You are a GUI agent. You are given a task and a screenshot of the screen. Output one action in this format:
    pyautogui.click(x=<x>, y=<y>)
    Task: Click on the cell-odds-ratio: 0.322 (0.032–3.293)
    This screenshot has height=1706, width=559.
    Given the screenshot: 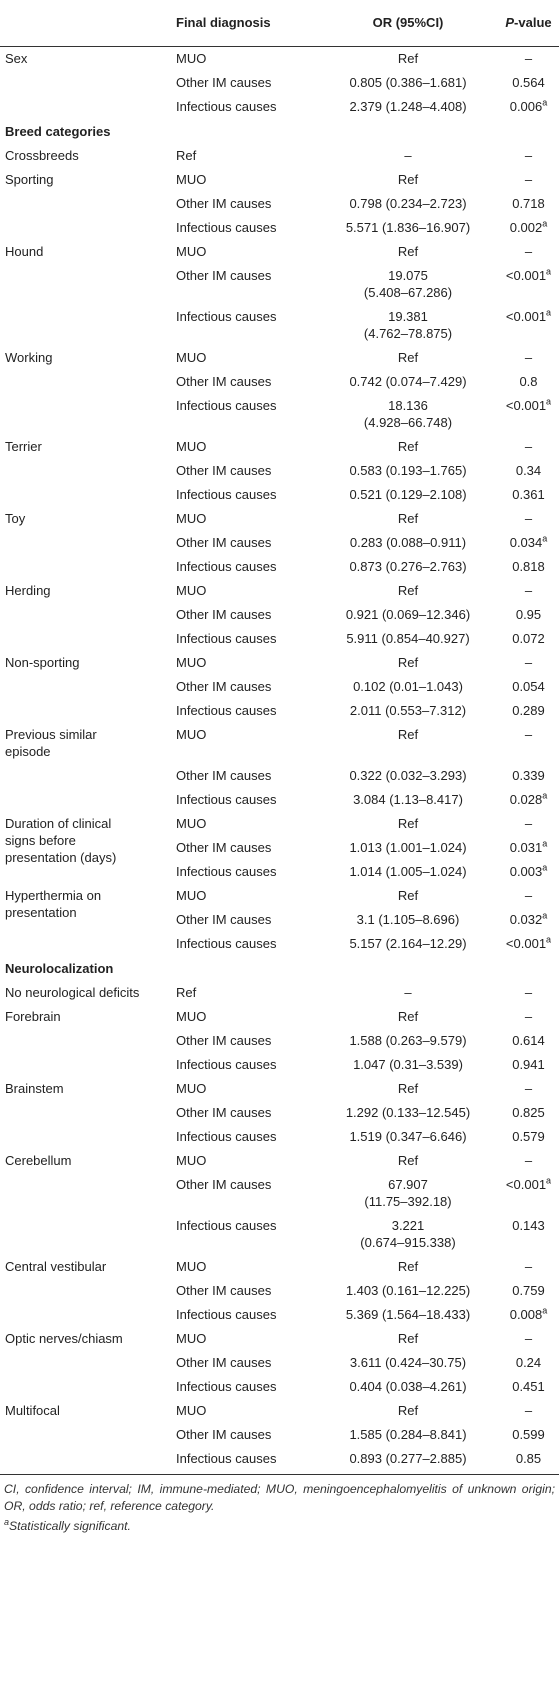 What is the action you would take?
    pyautogui.click(x=408, y=775)
    